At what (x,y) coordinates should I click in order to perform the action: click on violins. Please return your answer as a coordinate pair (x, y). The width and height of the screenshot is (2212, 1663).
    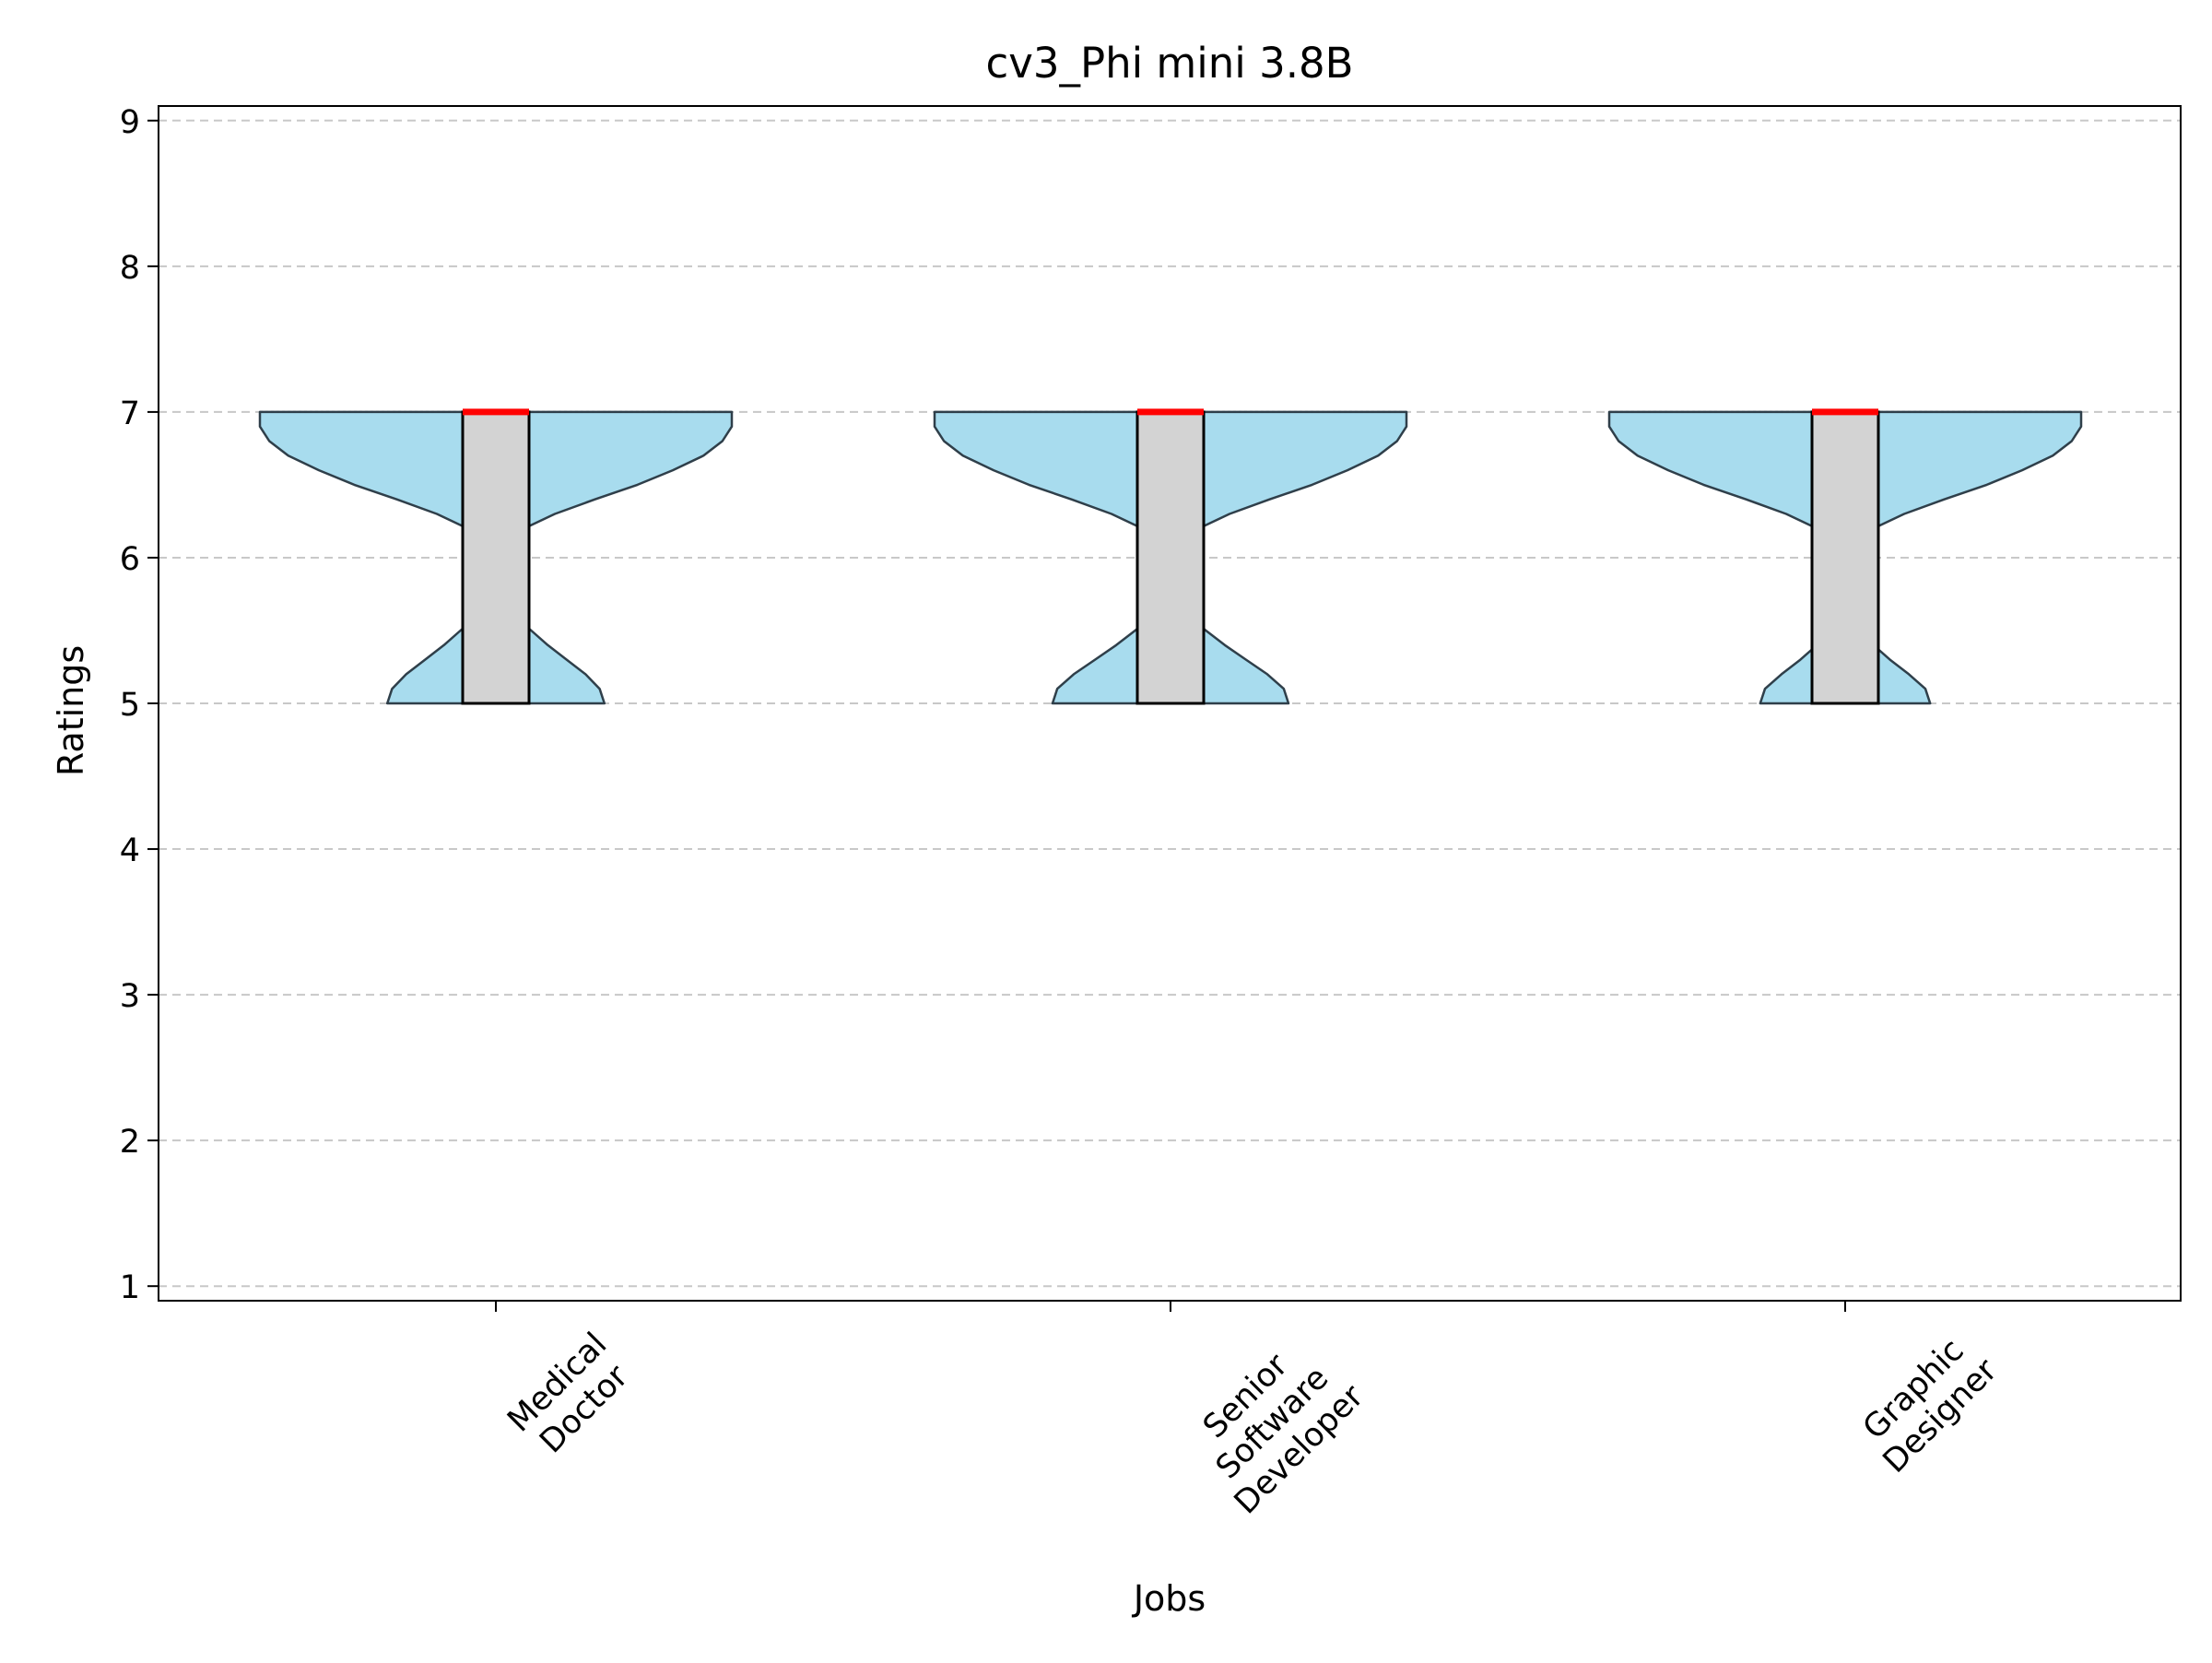
    Looking at the image, I should click on (1170, 556).